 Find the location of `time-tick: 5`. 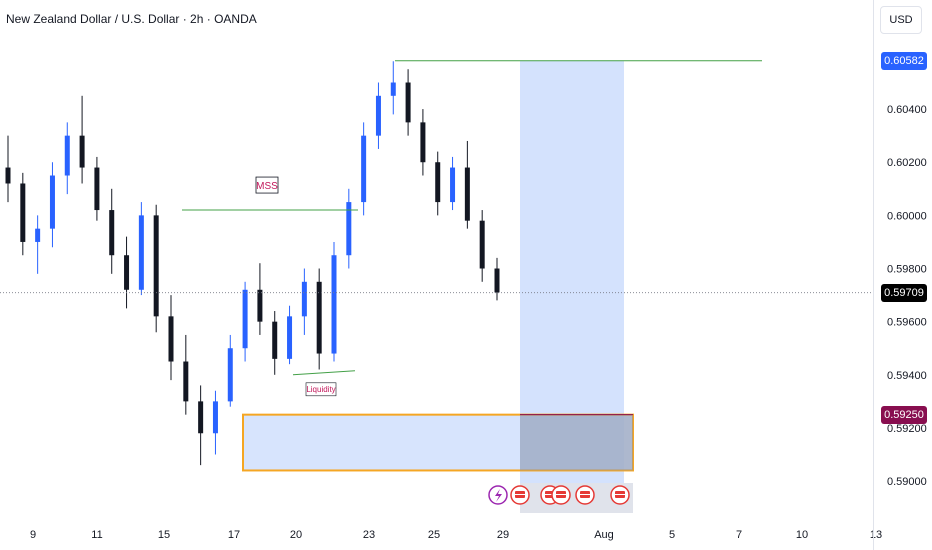

time-tick: 5 is located at coordinates (672, 535).